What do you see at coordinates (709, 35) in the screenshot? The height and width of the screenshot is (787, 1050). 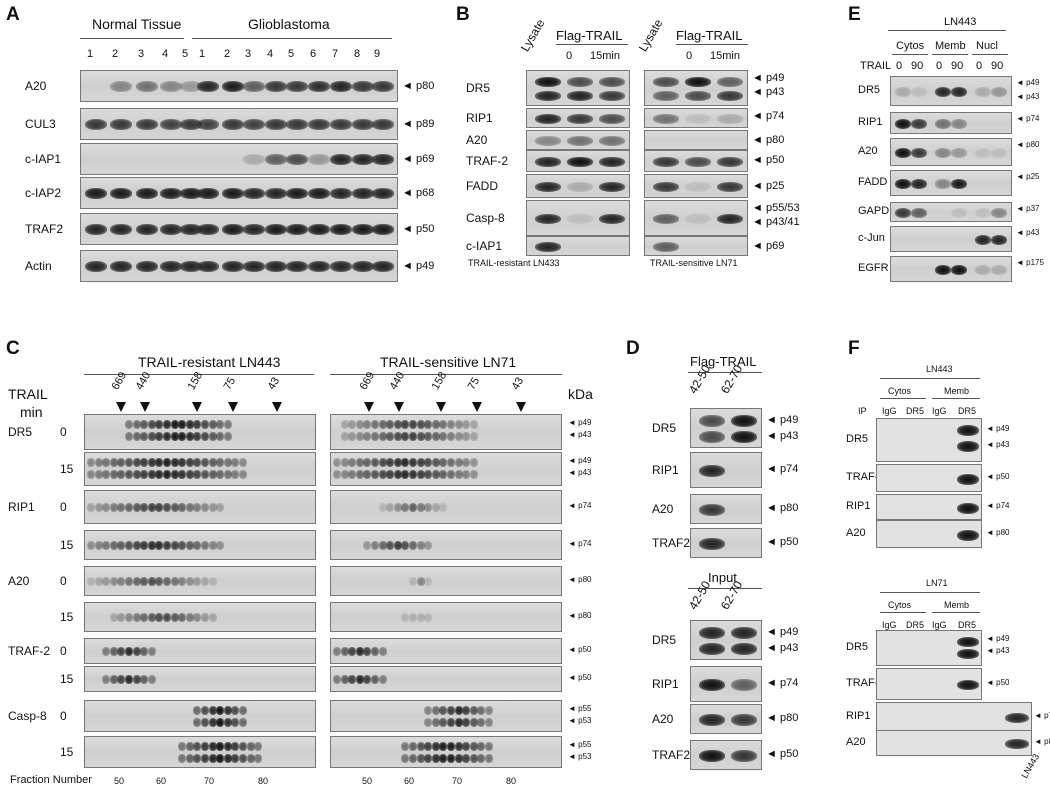 I see `flag-trail-header-right: Flag-TRAIL` at bounding box center [709, 35].